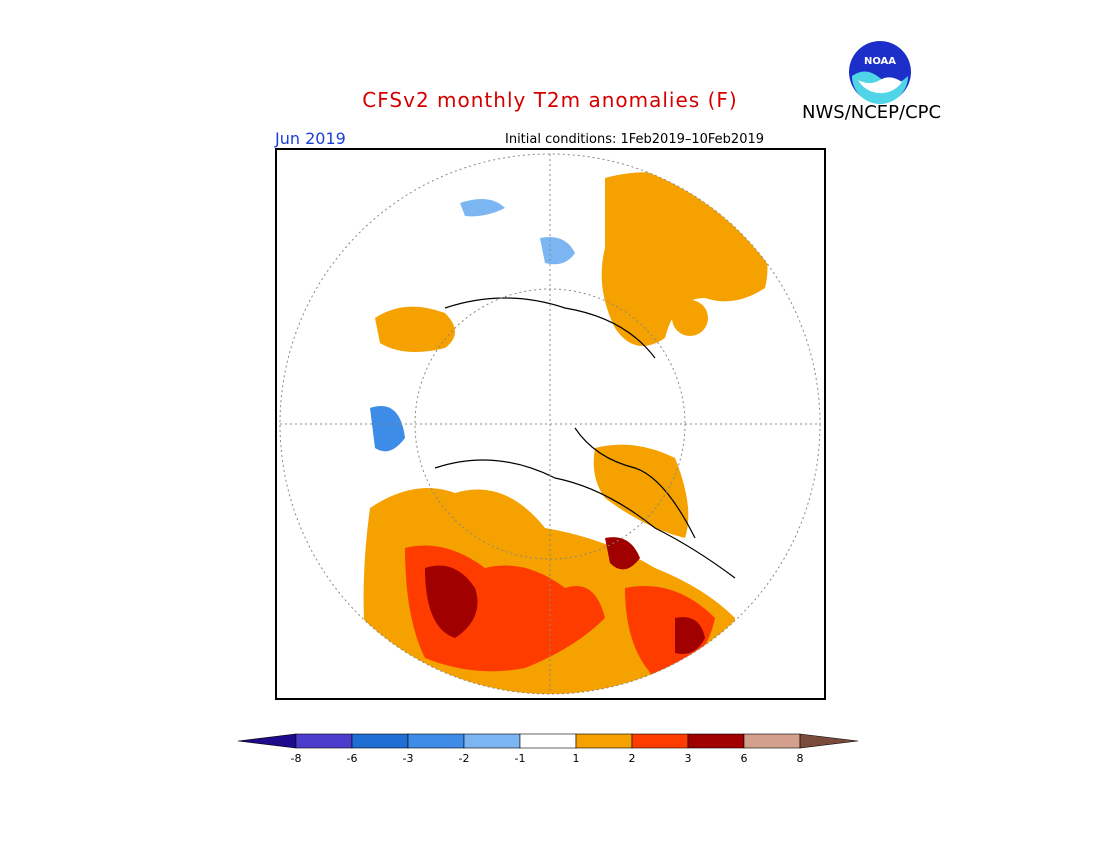 Image resolution: width=1100 pixels, height=850 pixels. I want to click on forecast-month: Jun 2019, so click(310, 138).